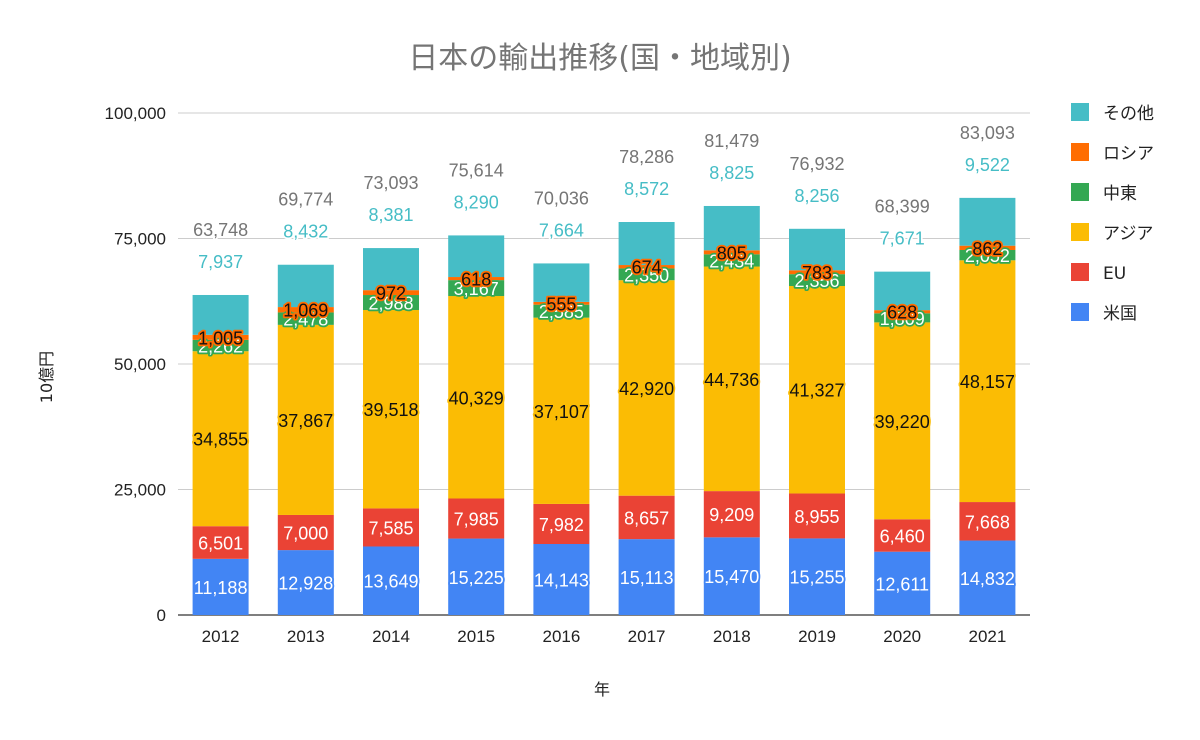 The image size is (1200, 740). I want to click on data-label-EU: 7,585, so click(390, 528).